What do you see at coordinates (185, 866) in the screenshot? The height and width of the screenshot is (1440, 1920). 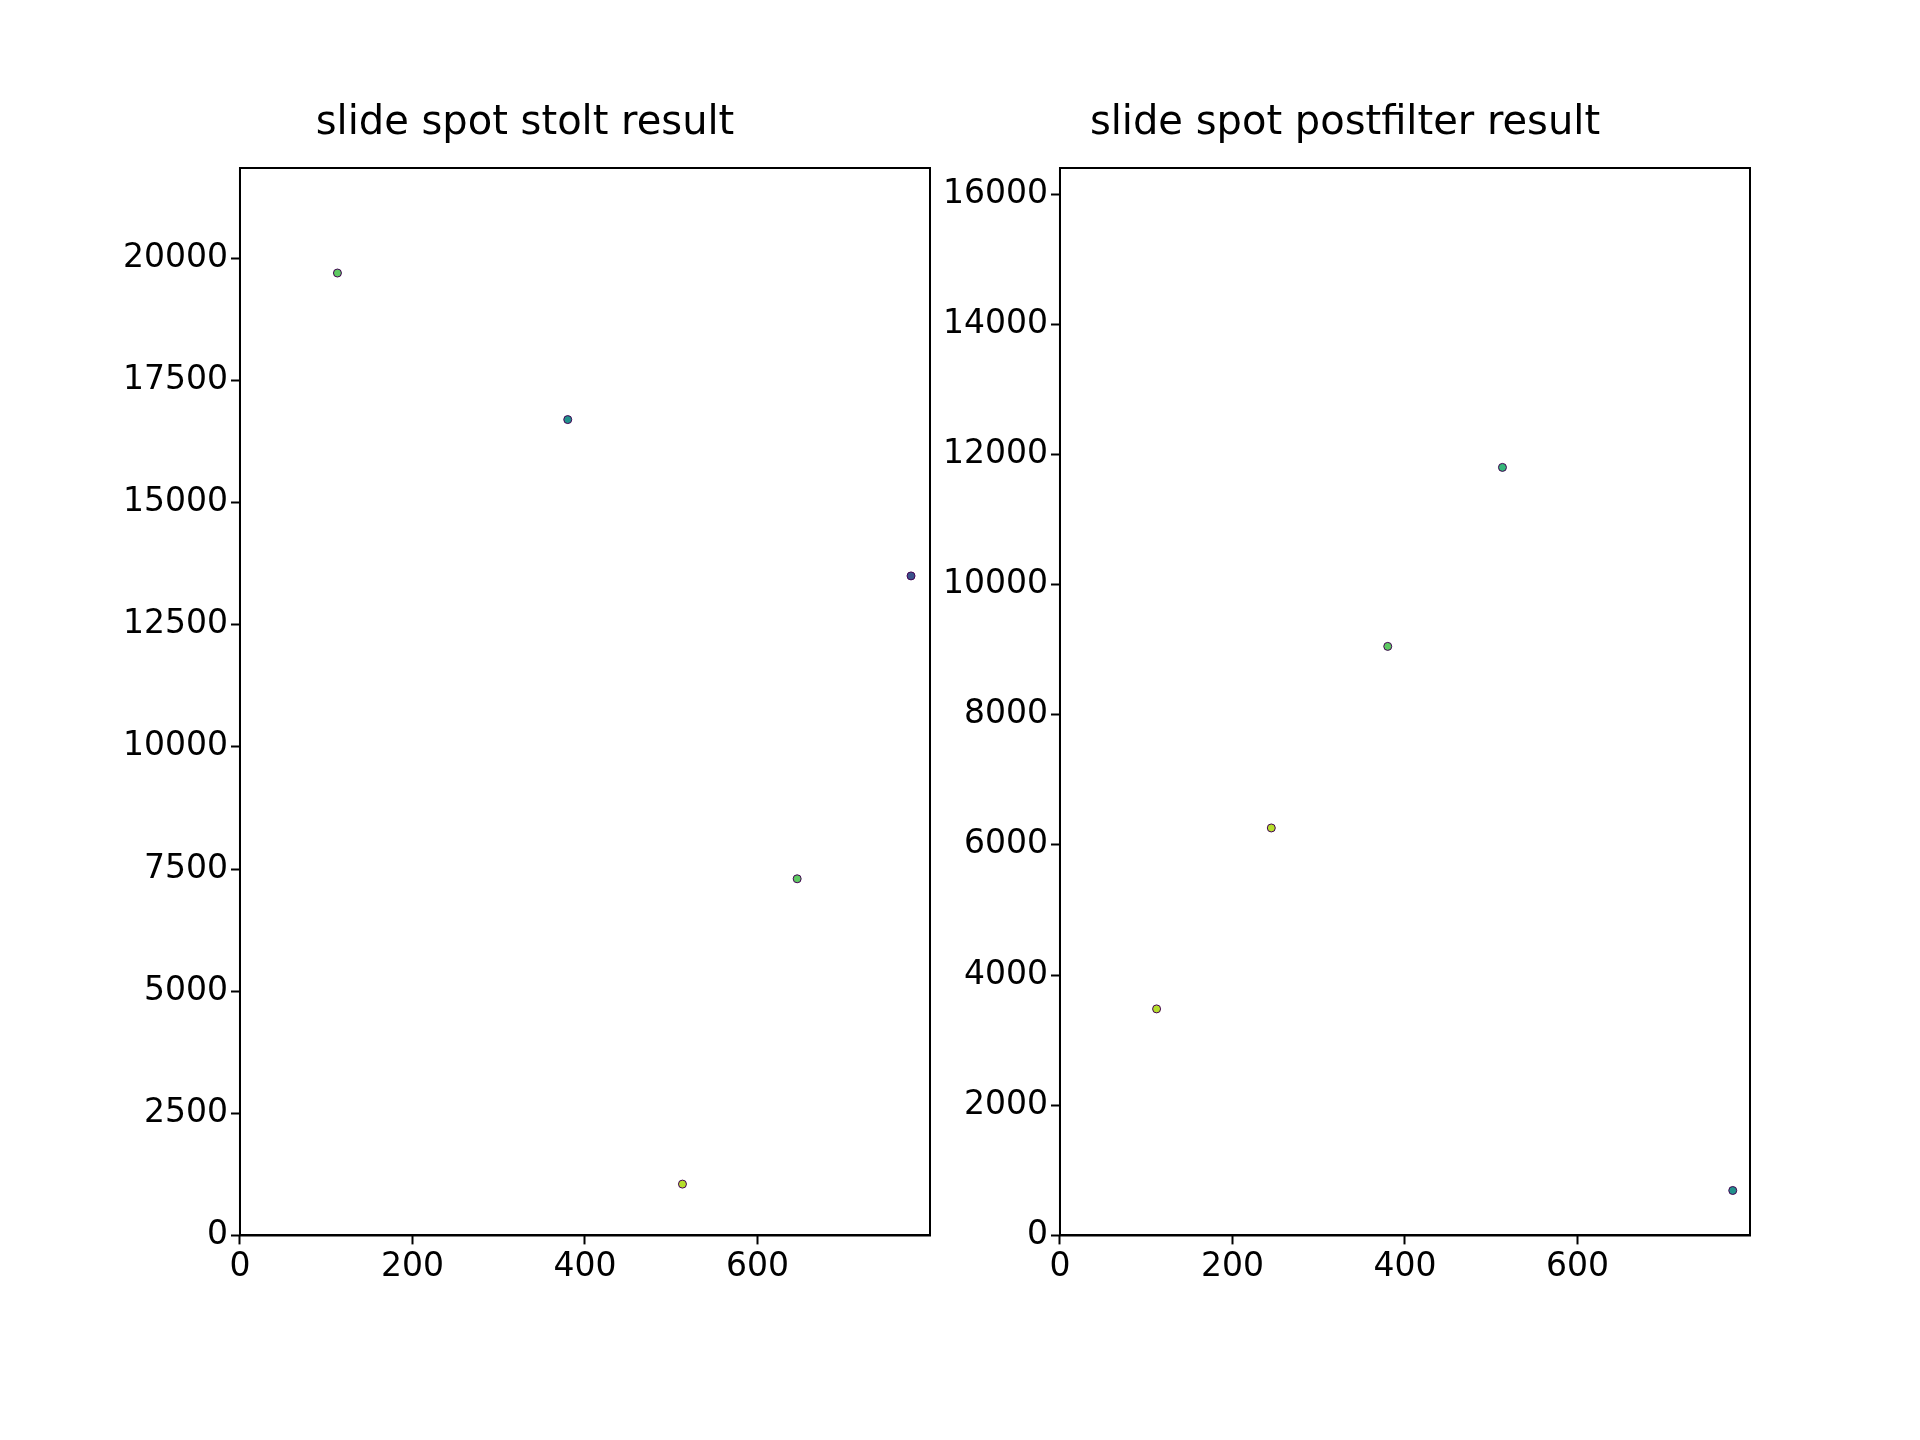 I see `y-tick-label: 7500` at bounding box center [185, 866].